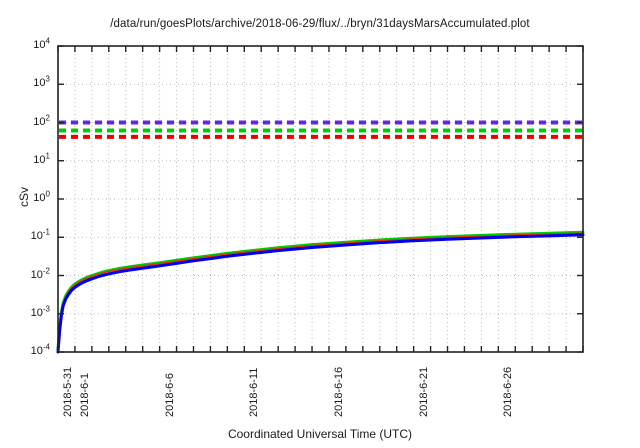 Image resolution: width=640 pixels, height=448 pixels. What do you see at coordinates (423, 391) in the screenshot?
I see `x-axis-tick-label: 2018-6-21` at bounding box center [423, 391].